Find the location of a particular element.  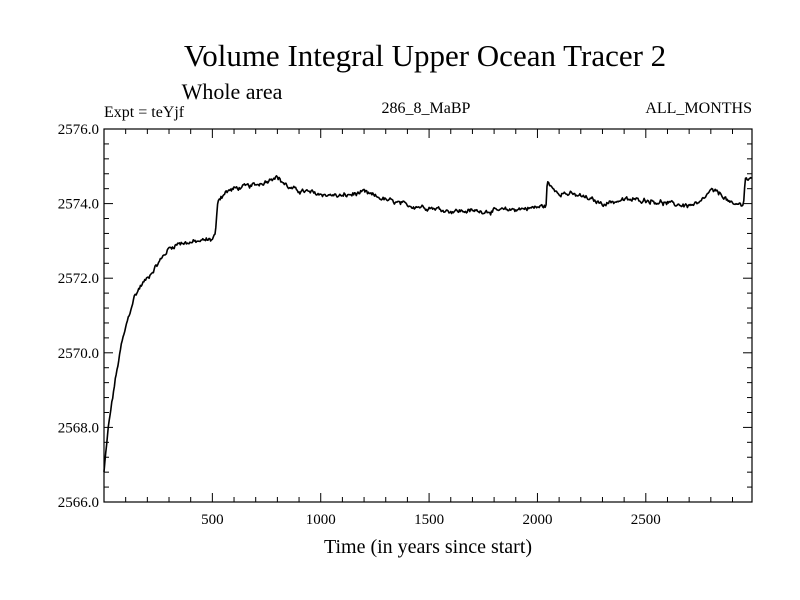

period-label: 286_8_MaBP is located at coordinates (426, 108).